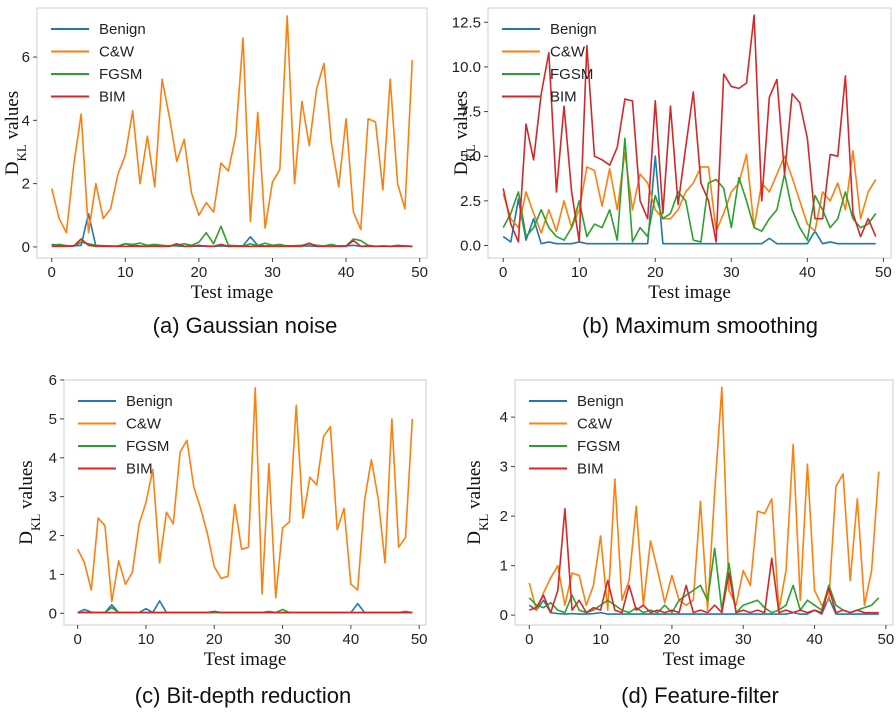  I want to click on y-tick-label: 2.5, so click(470, 201).